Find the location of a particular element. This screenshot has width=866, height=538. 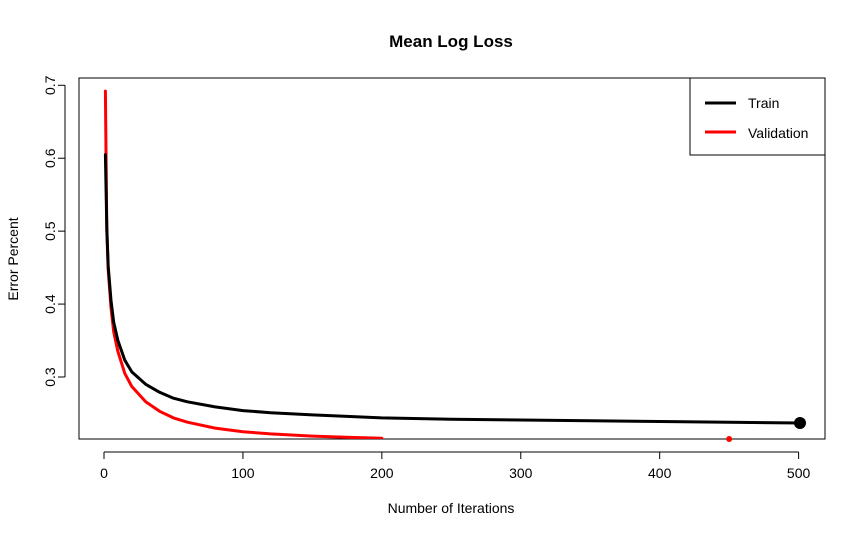

x-axis: 0 100 200 300 400 500 is located at coordinates (455, 466).